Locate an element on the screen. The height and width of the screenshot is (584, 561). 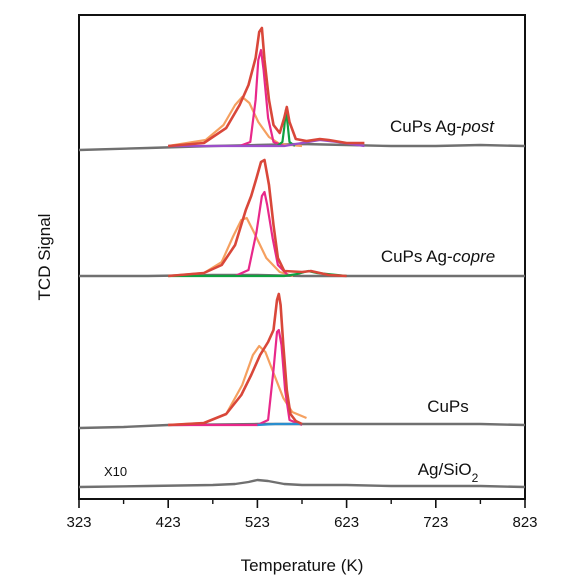
series-label: CuPs Ag-post is located at coordinates (442, 126).